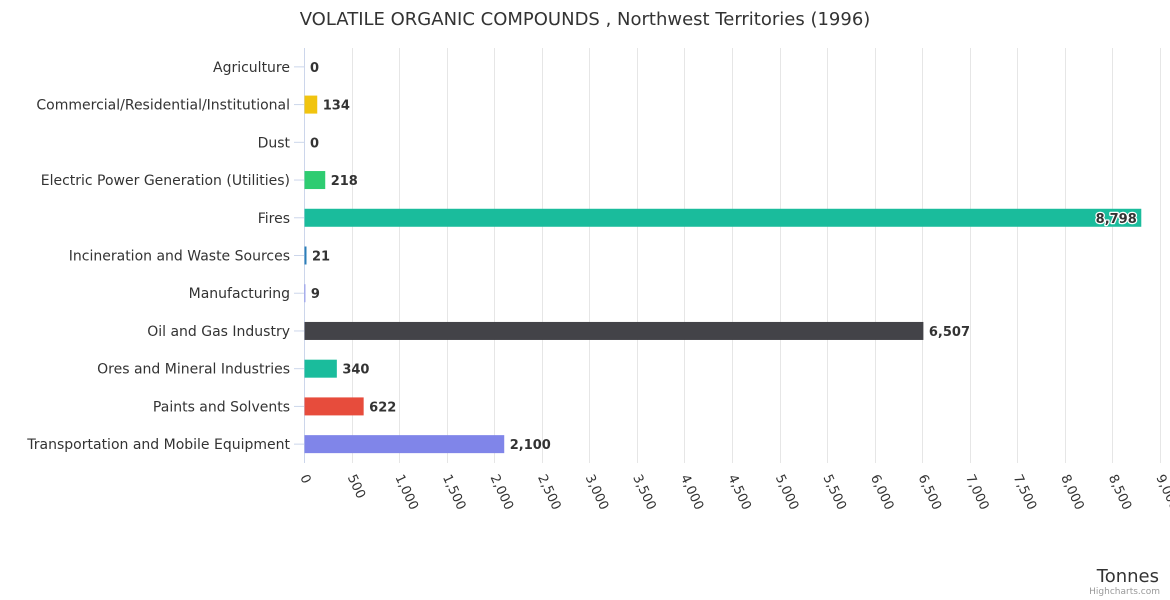 Image resolution: width=1170 pixels, height=600 pixels. Describe the element at coordinates (643, 492) in the screenshot. I see `tick-label: 3,500` at that location.